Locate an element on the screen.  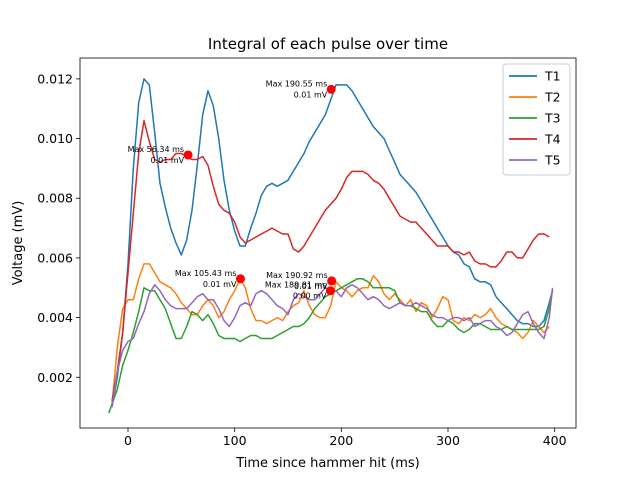
y-tick-label: 0.012 is located at coordinates (55, 78).